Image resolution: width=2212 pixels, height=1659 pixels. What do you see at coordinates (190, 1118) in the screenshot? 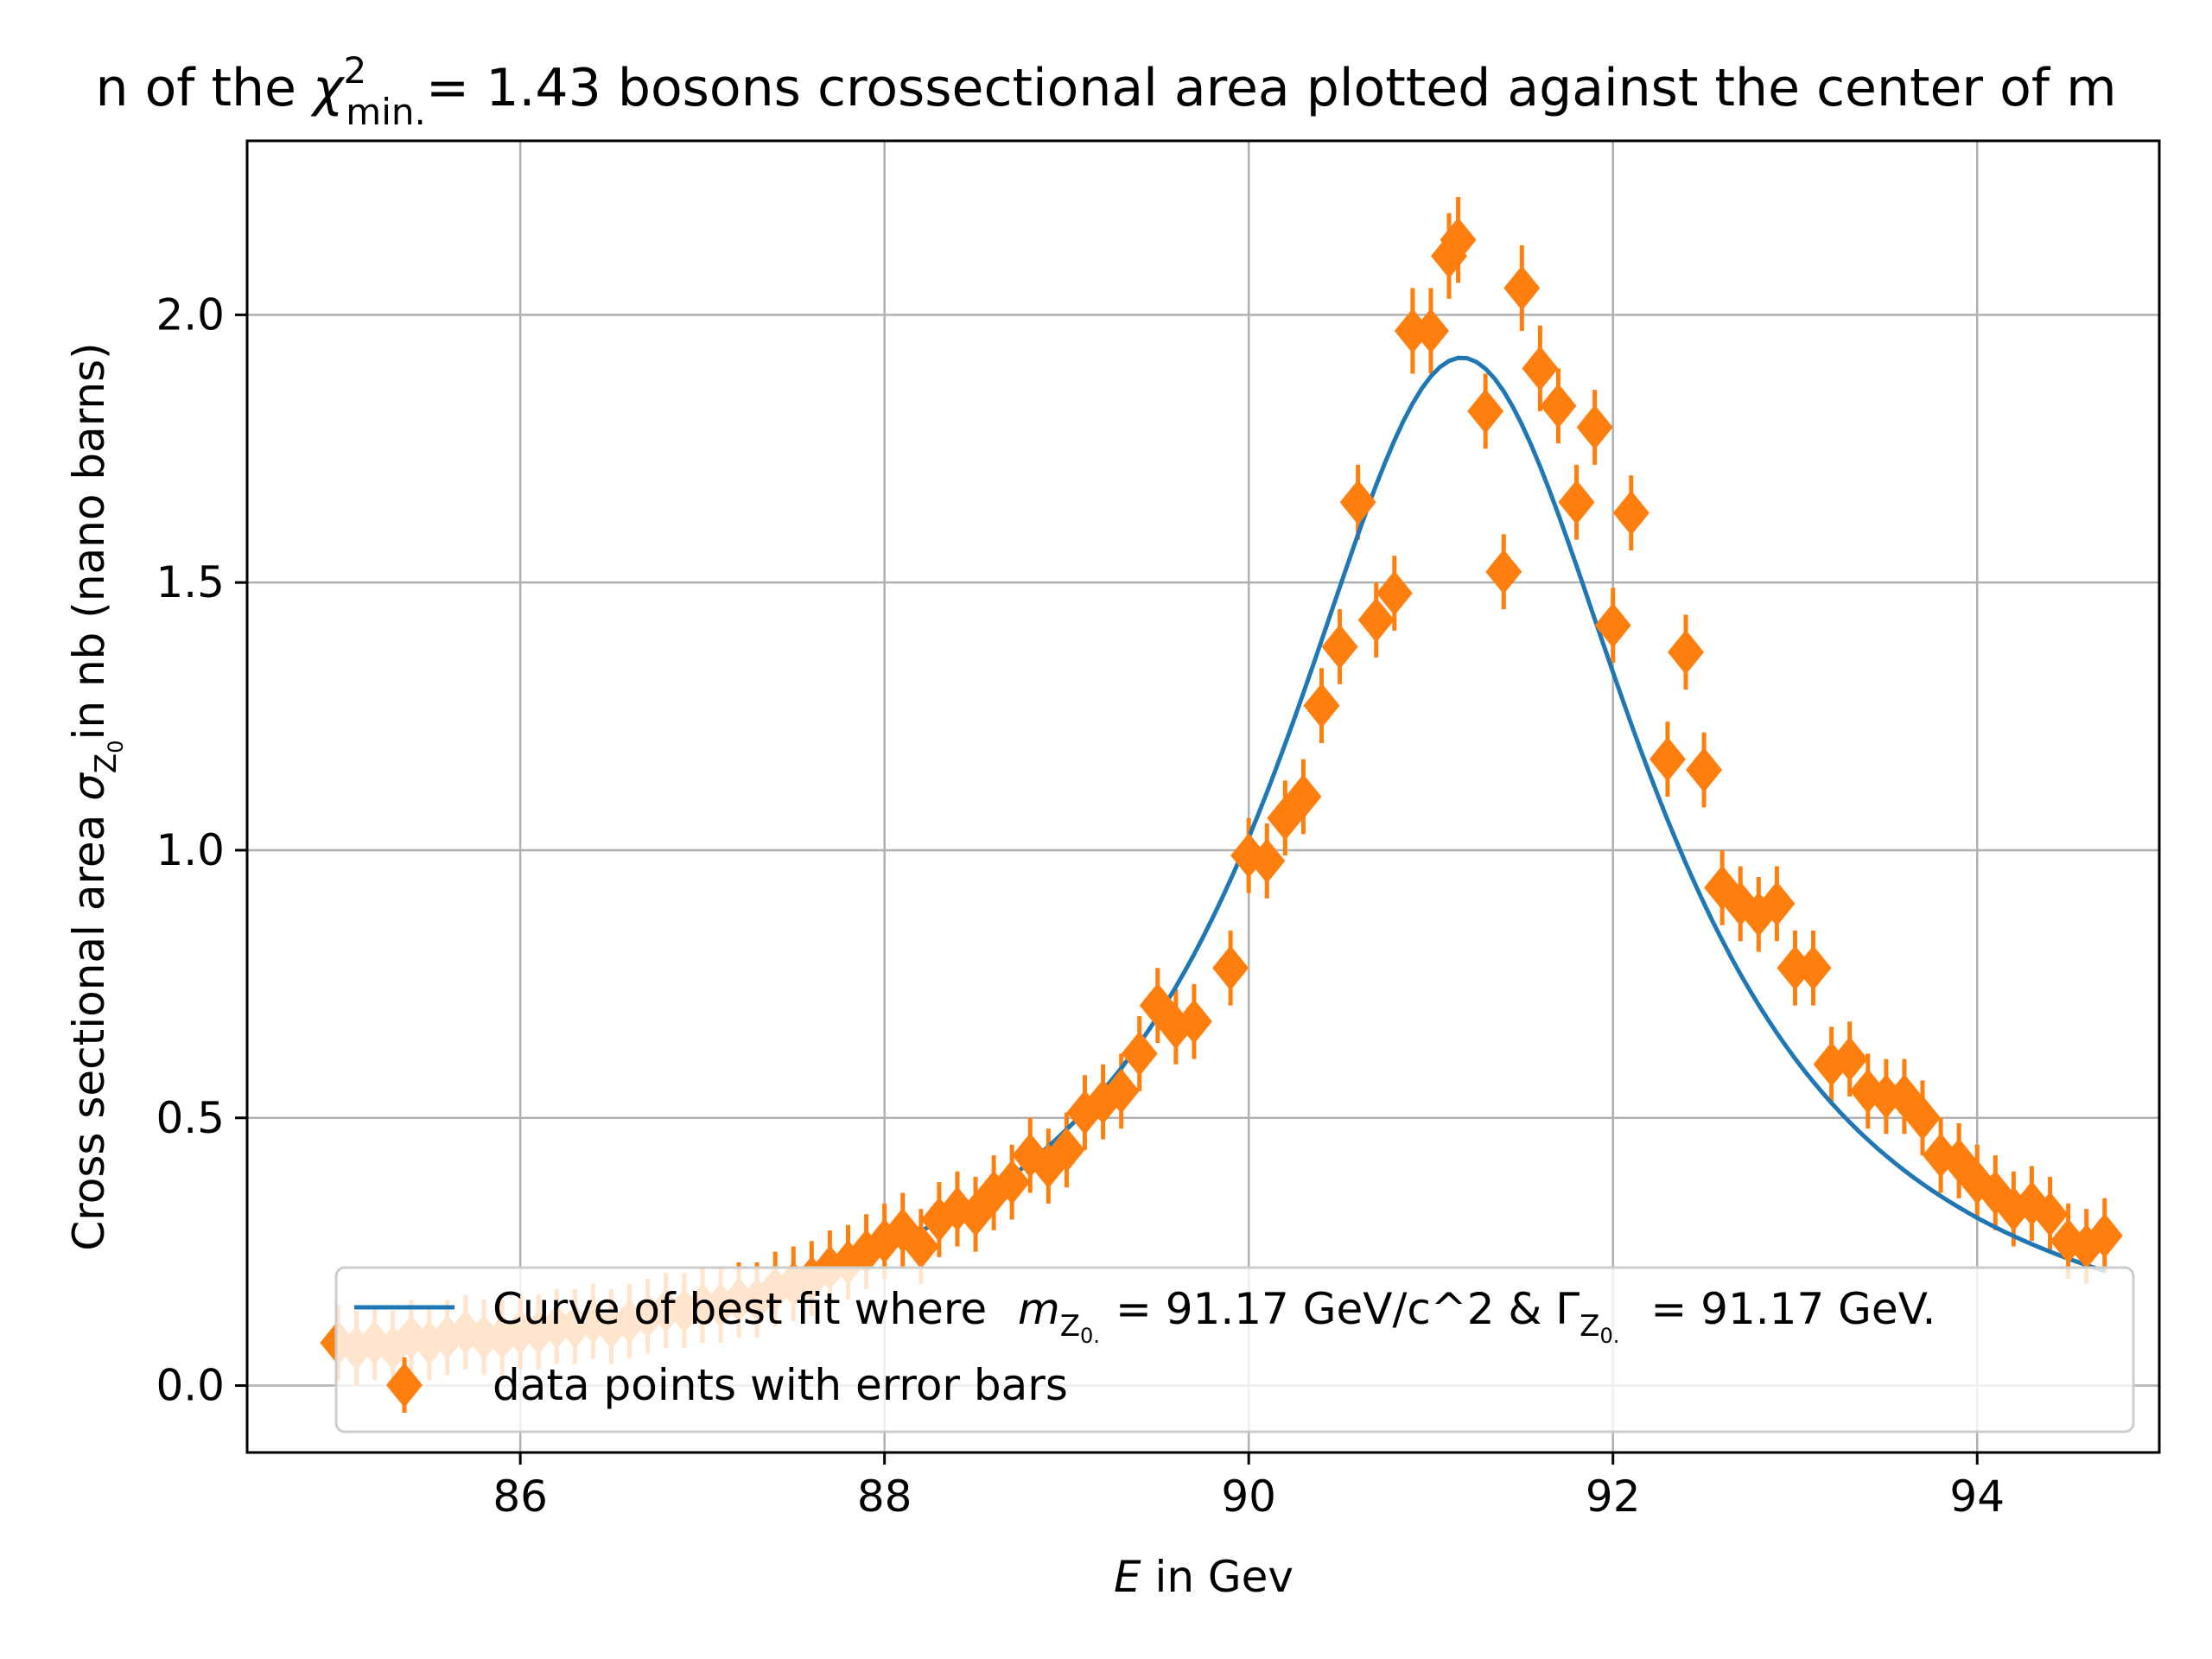
I see `y-tick-label: 0.5` at bounding box center [190, 1118].